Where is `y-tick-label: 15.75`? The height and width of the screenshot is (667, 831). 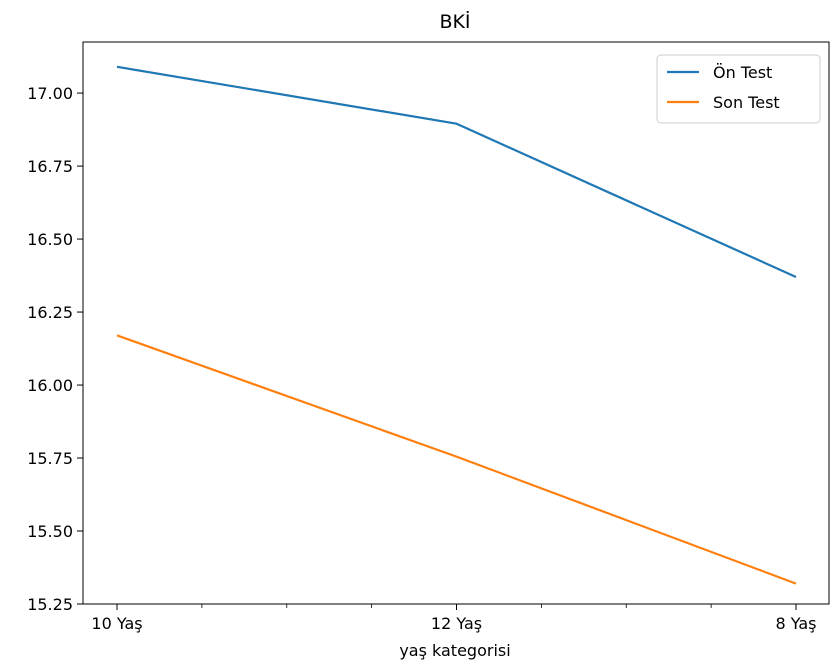
y-tick-label: 15.75 is located at coordinates (50, 458).